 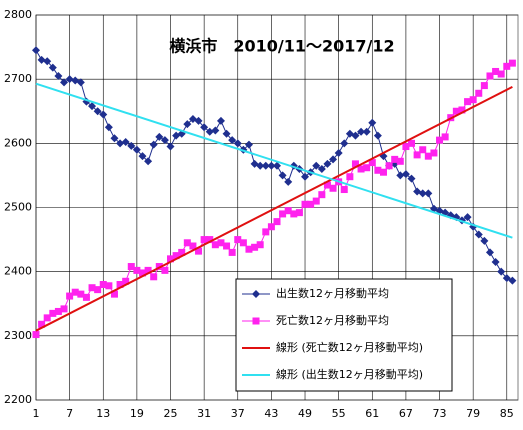 I want to click on x-tick-label: 67, so click(x=406, y=413).